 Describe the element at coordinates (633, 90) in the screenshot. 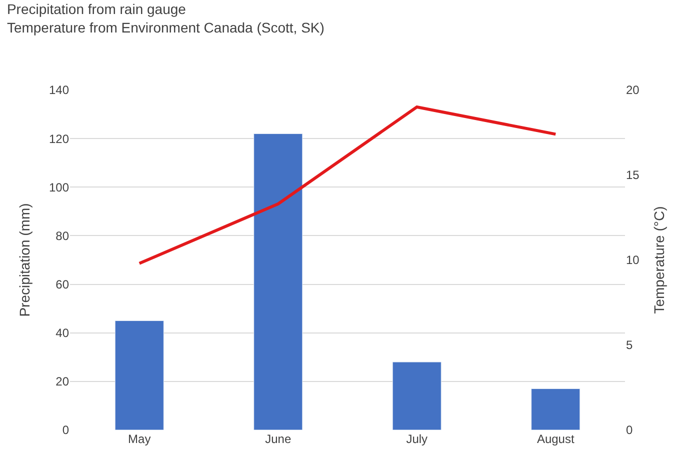

I see `y2-tick-label: 20` at that location.